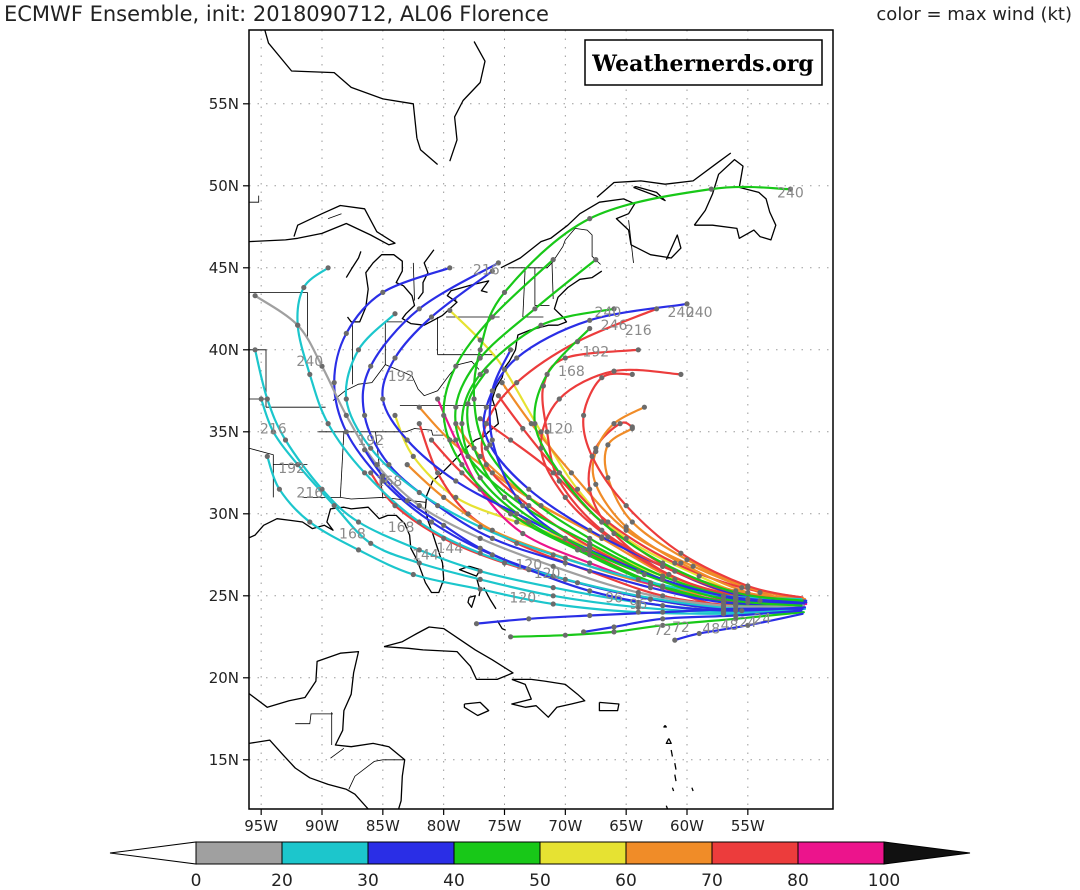  I want to click on lat-tick-label: 30N, so click(224, 514).